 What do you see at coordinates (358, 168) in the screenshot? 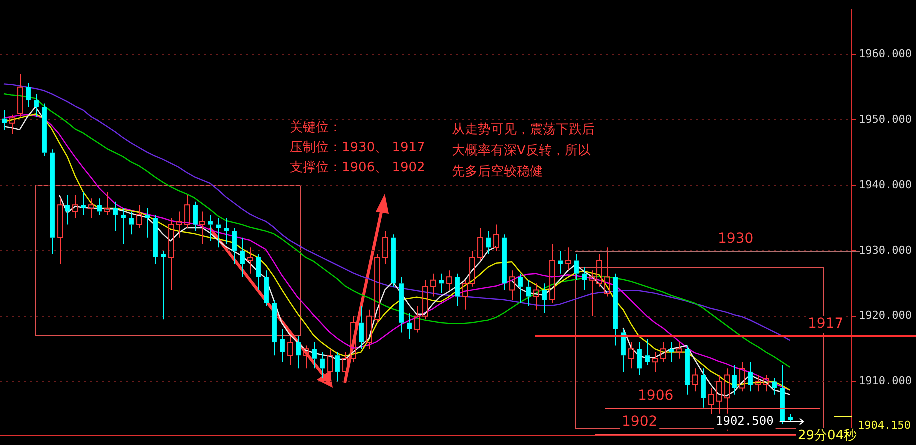
I see `annotation: 支撑位：1906、 1902` at bounding box center [358, 168].